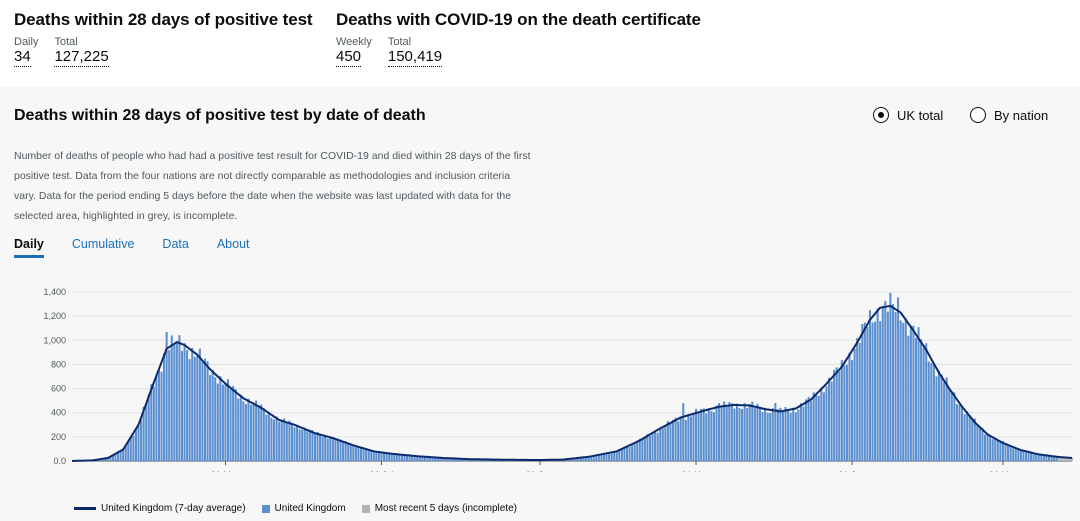 This screenshot has height=521, width=1080. What do you see at coordinates (1009, 115) in the screenshot?
I see `radio-by-nation: By nation` at bounding box center [1009, 115].